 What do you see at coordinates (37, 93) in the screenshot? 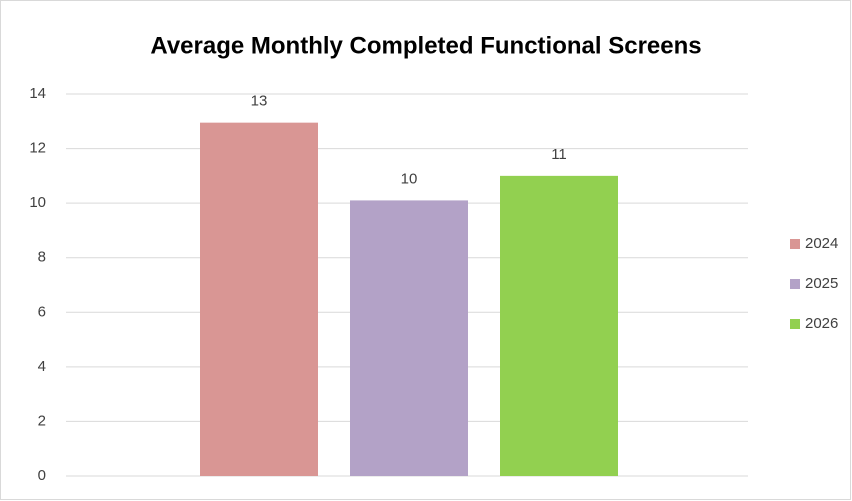
I see `y-tick-label: 14` at bounding box center [37, 93].